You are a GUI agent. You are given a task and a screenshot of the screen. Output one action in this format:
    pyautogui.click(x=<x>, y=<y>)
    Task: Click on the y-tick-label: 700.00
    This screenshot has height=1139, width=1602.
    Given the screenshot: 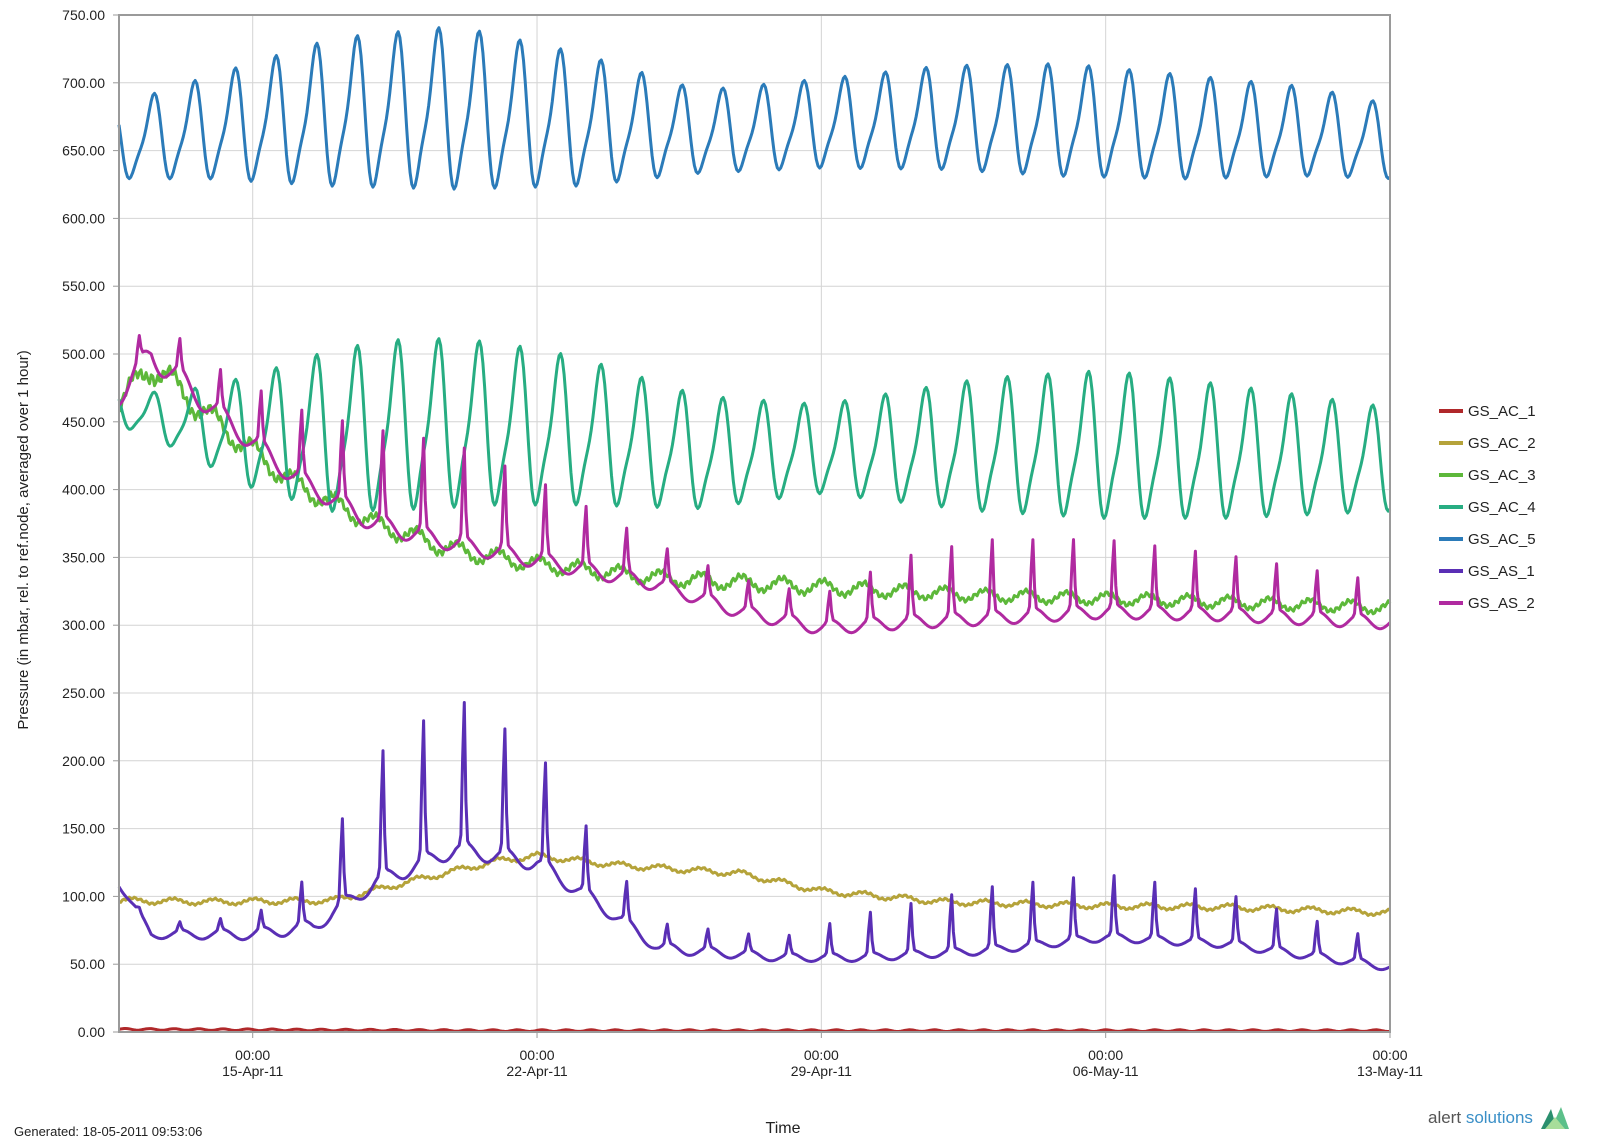 What is the action you would take?
    pyautogui.click(x=83, y=83)
    